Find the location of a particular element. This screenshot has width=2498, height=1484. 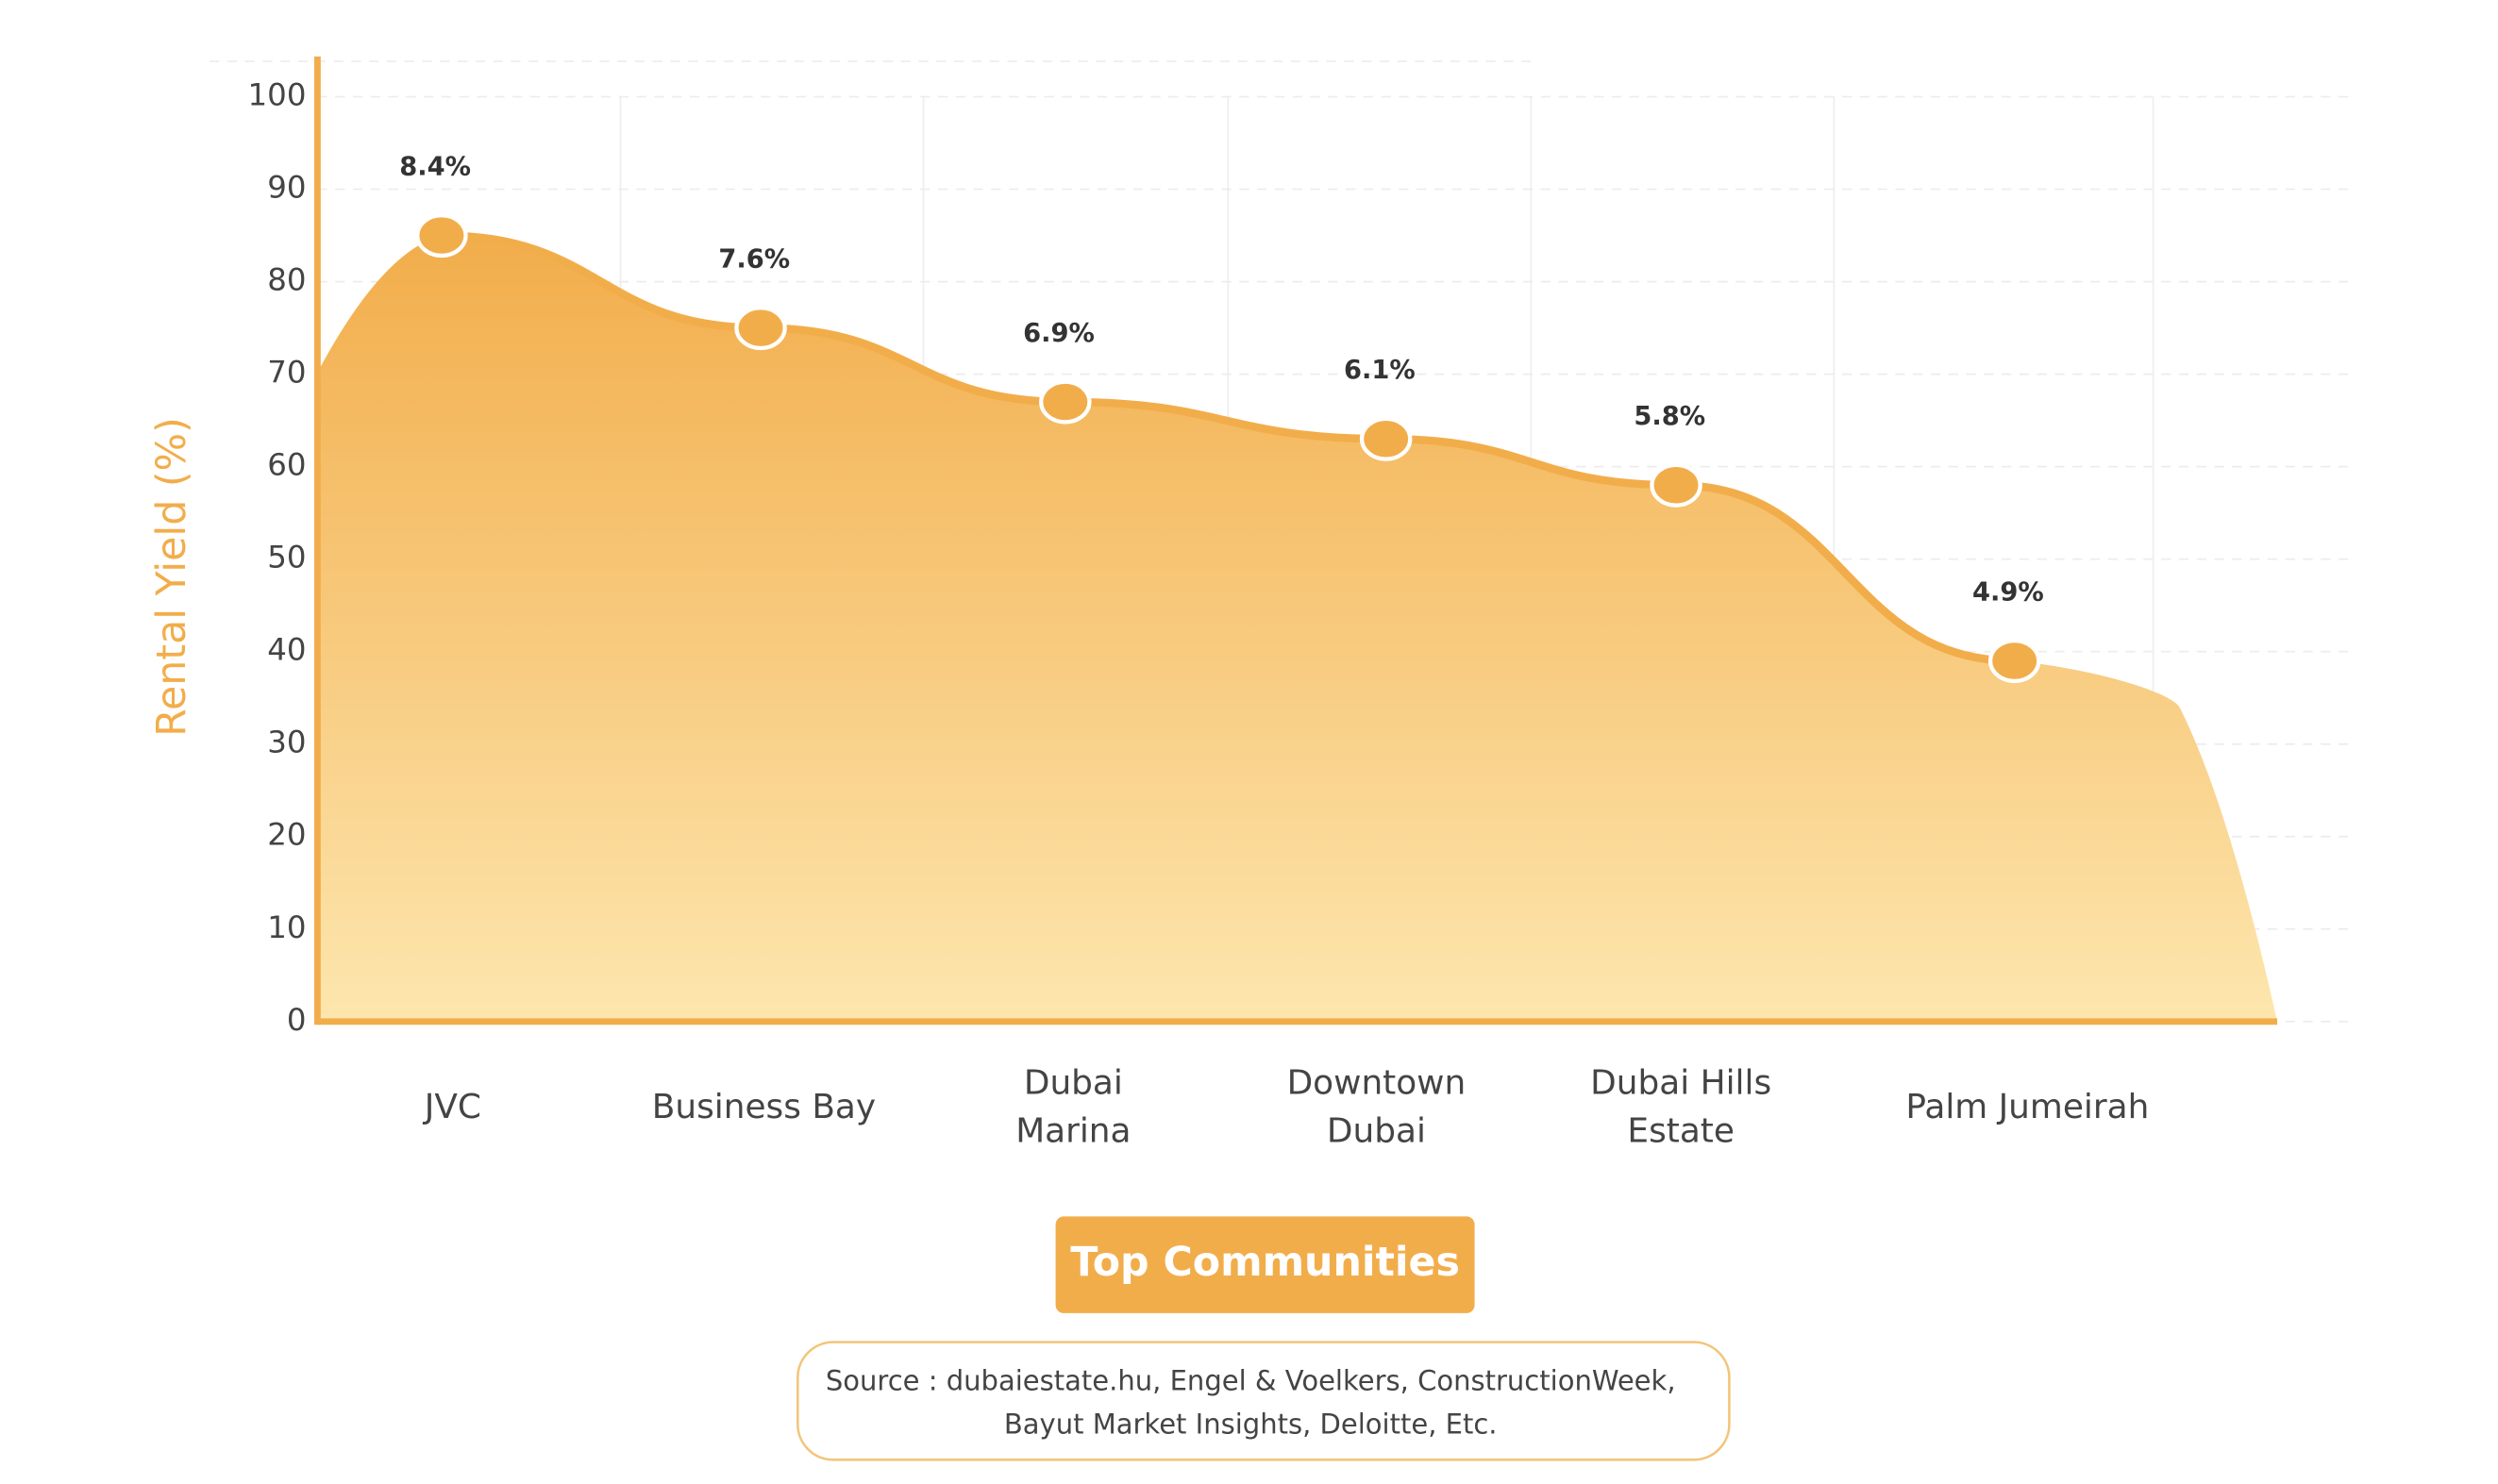

value-annotation: 5.8% is located at coordinates (1669, 416).